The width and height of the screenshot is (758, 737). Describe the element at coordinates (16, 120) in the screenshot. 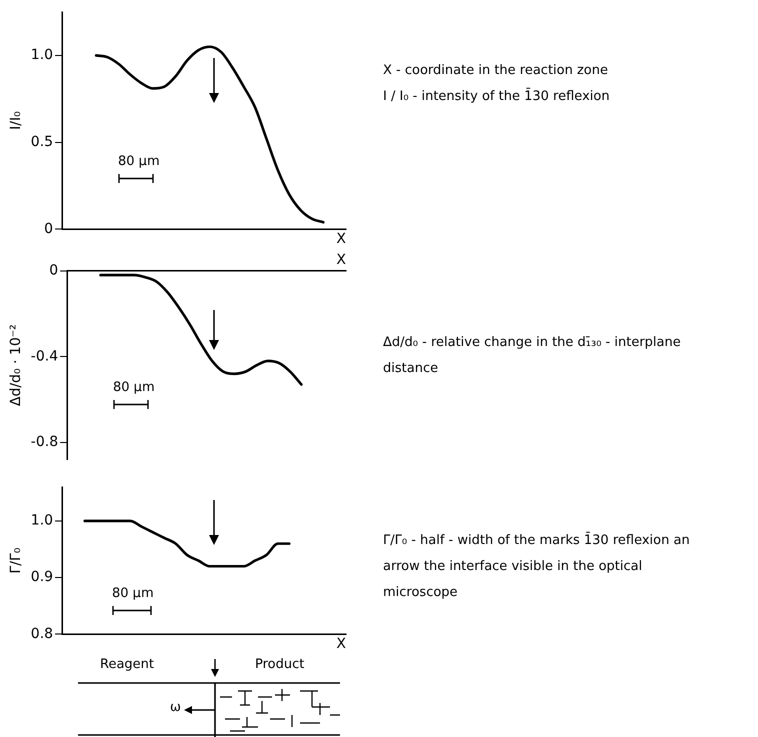

I see `y-axis-title: I/I₀` at that location.